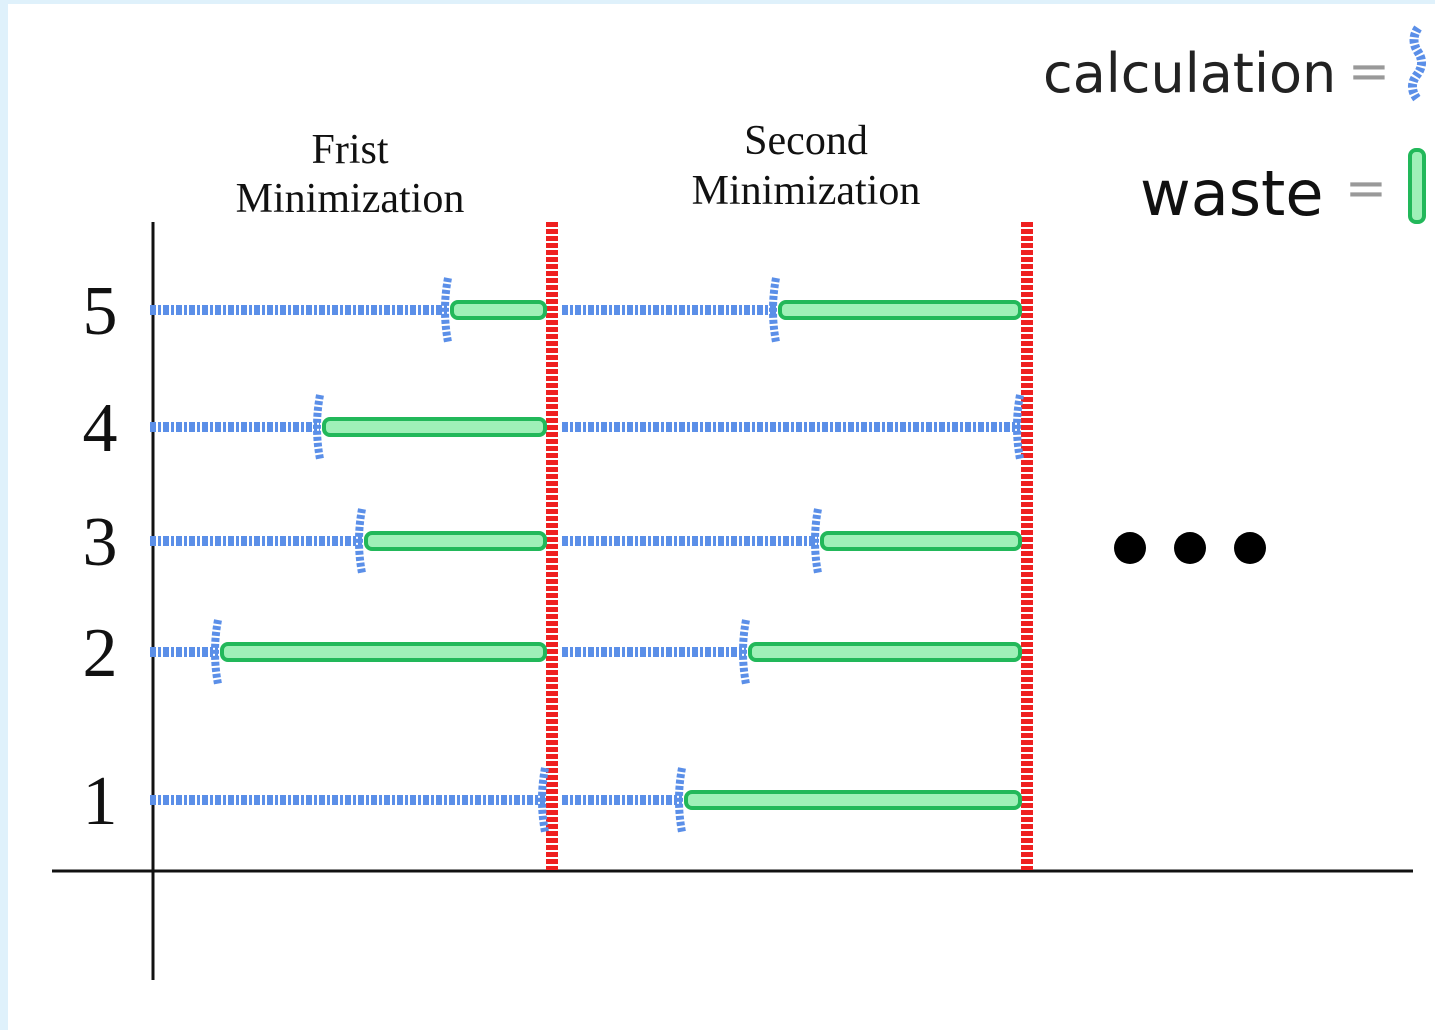  Describe the element at coordinates (100, 801) in the screenshot. I see `row-label: 1` at that location.